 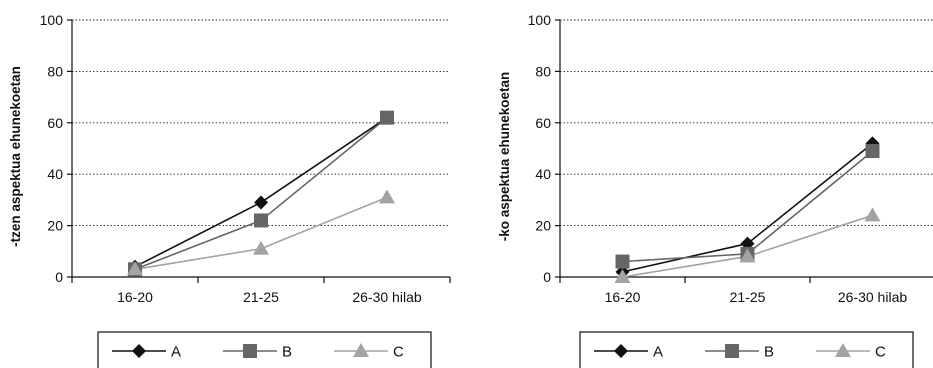 I want to click on y-axis-title: -tzen aspektua ehunekoetan, so click(x=15, y=156).